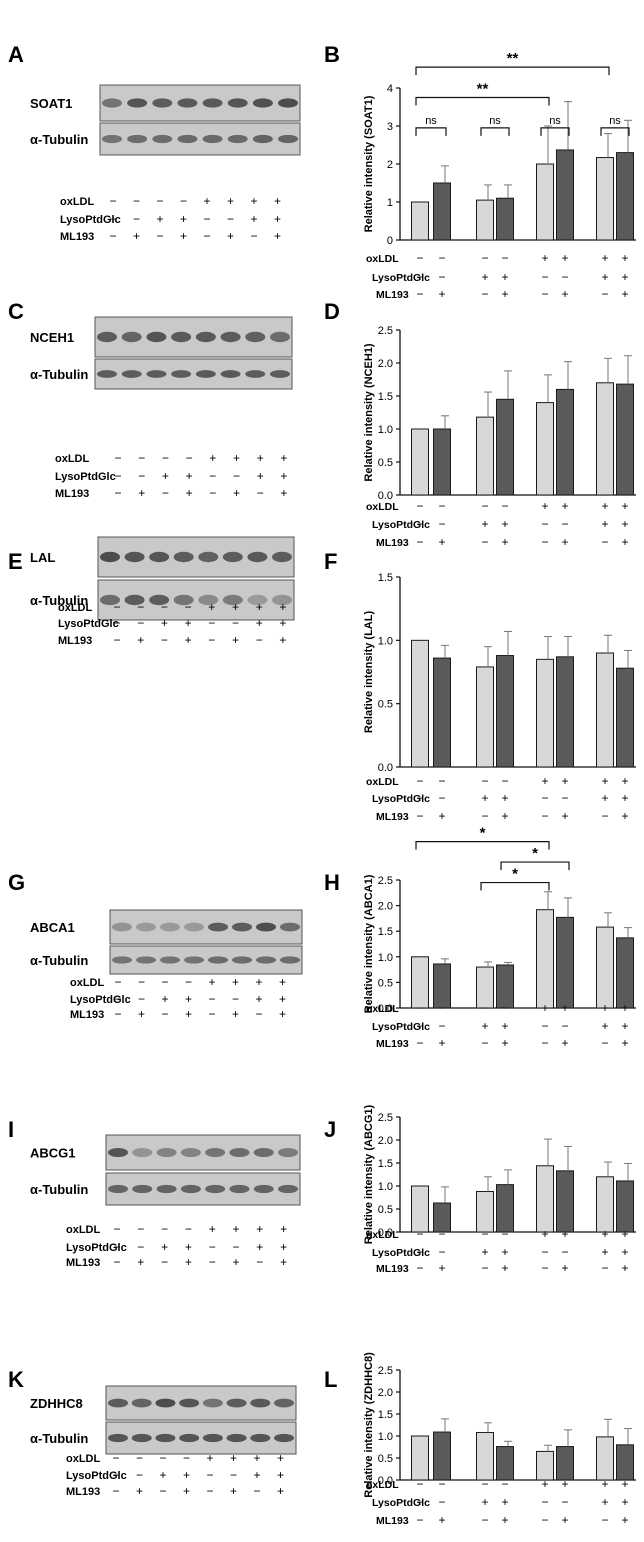  I want to click on y-axis-label: Relative intensity (SOAT1), so click(369, 163).